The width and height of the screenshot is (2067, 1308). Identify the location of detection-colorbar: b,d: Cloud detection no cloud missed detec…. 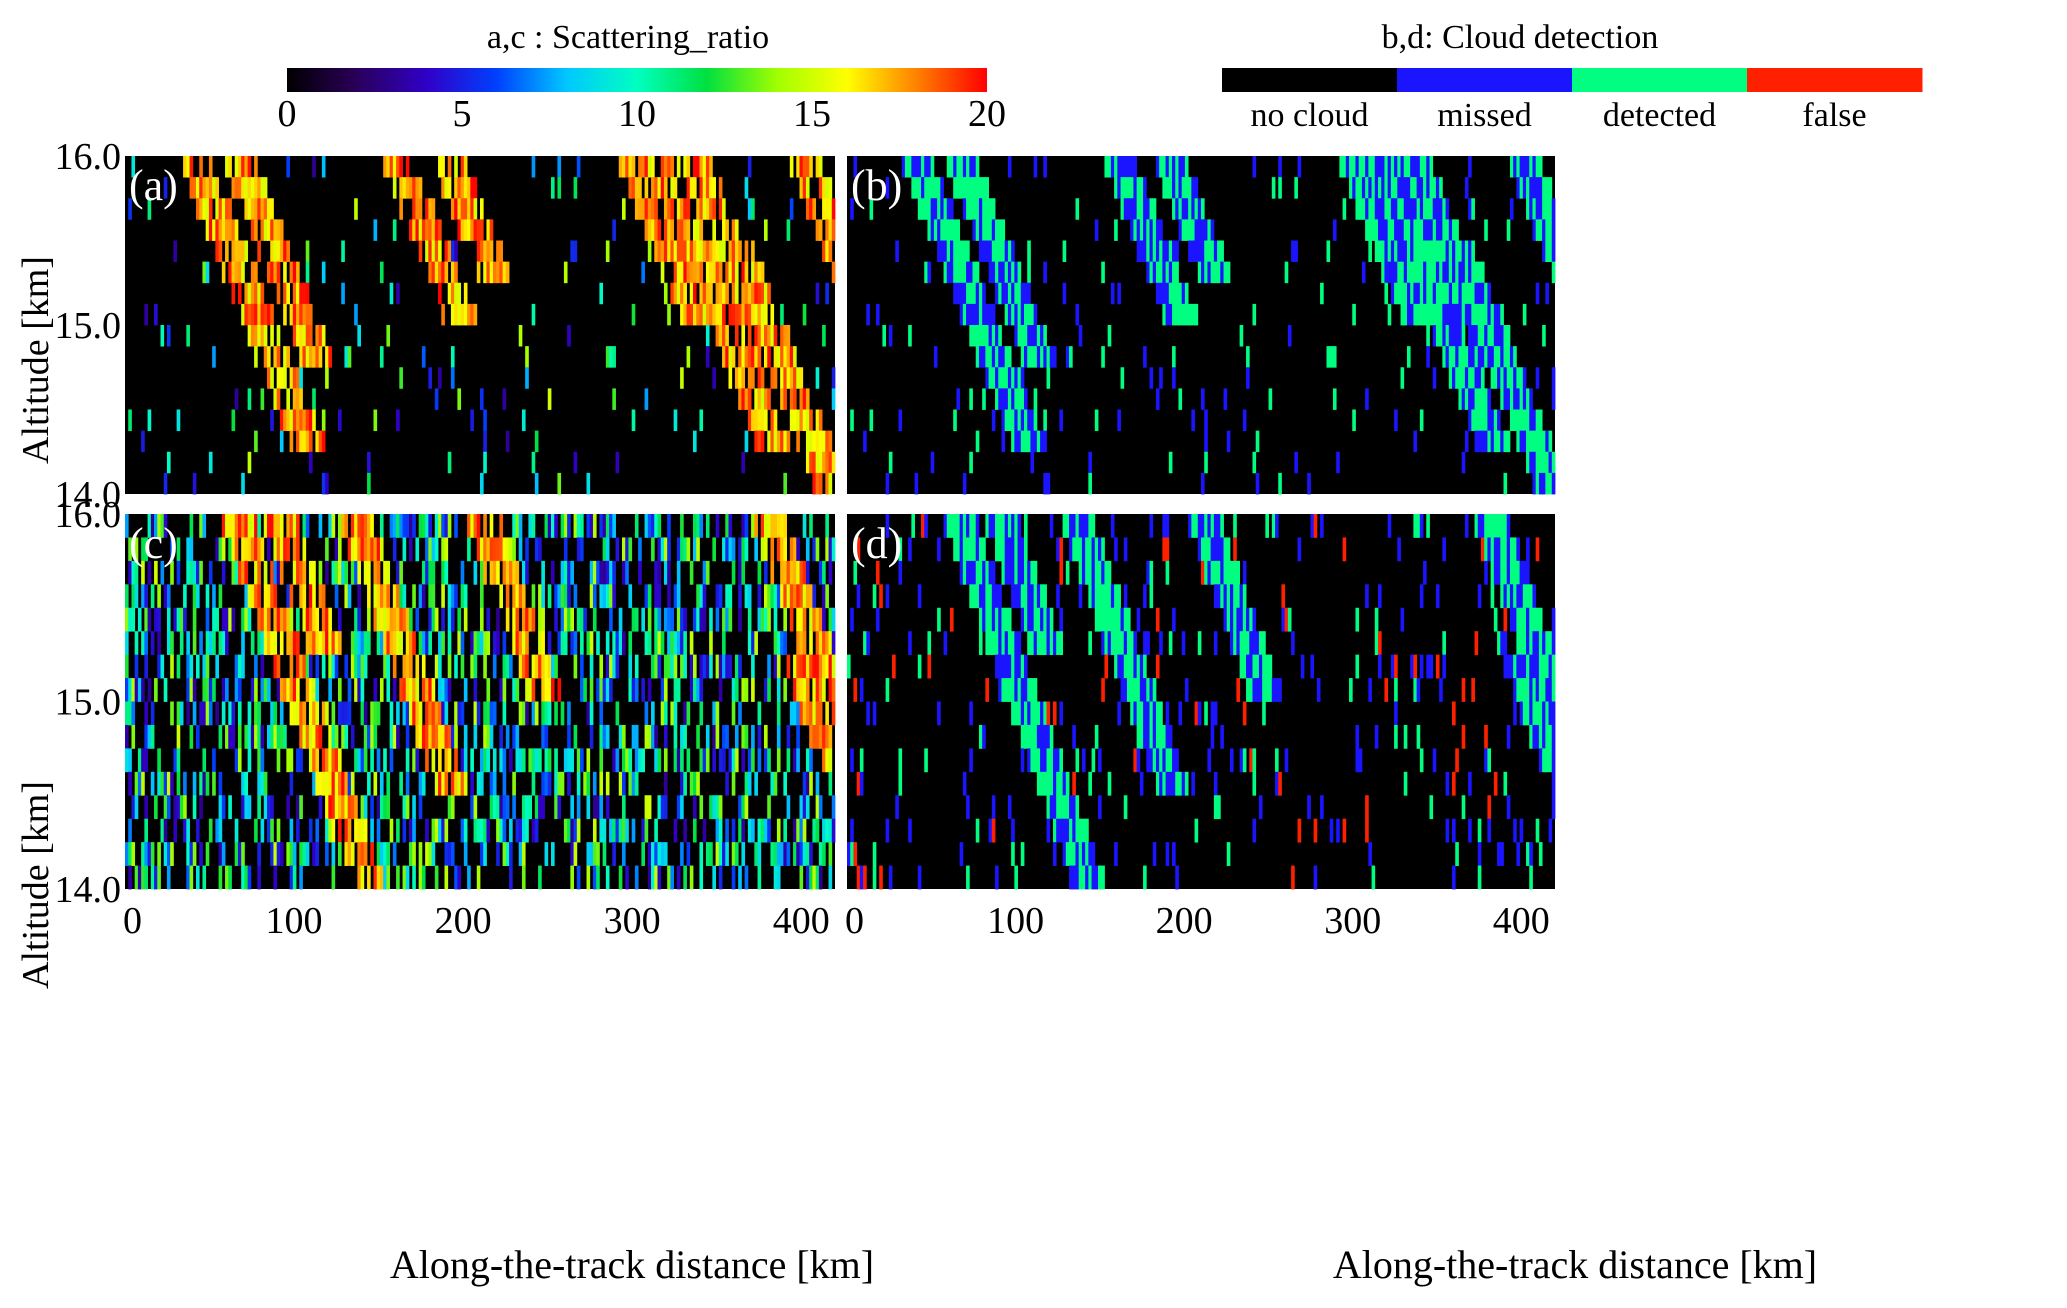
(1572, 76).